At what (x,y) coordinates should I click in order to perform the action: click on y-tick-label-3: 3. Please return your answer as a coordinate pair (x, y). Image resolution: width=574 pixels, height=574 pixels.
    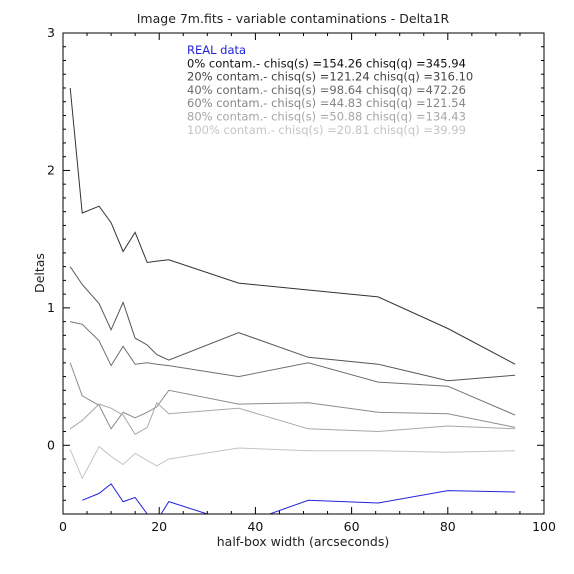
    Looking at the image, I should click on (51, 32).